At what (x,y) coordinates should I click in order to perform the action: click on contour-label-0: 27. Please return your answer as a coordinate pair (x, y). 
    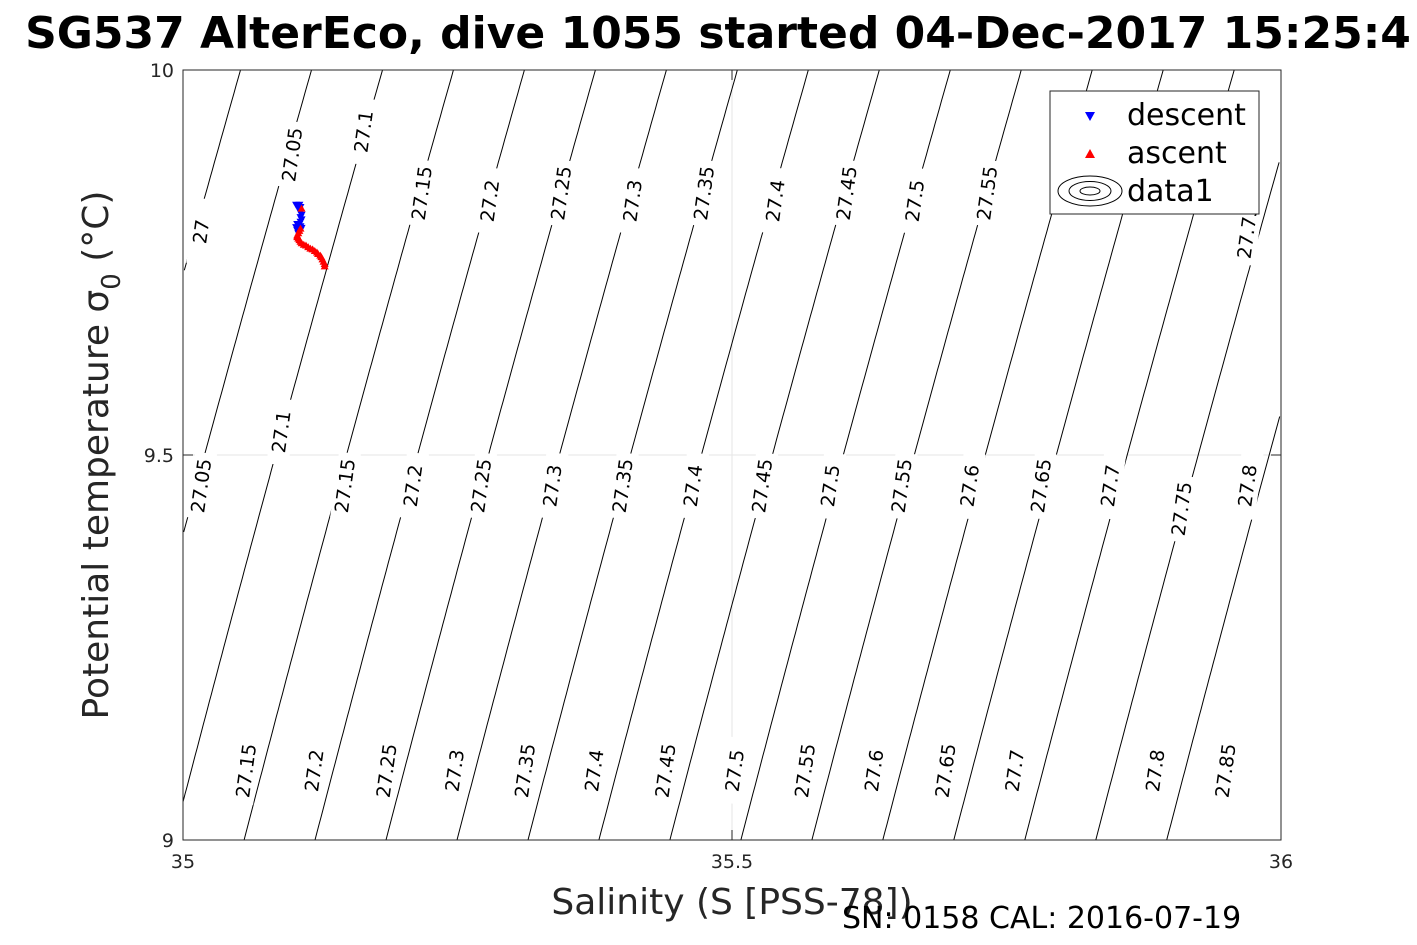
    Looking at the image, I should click on (201, 231).